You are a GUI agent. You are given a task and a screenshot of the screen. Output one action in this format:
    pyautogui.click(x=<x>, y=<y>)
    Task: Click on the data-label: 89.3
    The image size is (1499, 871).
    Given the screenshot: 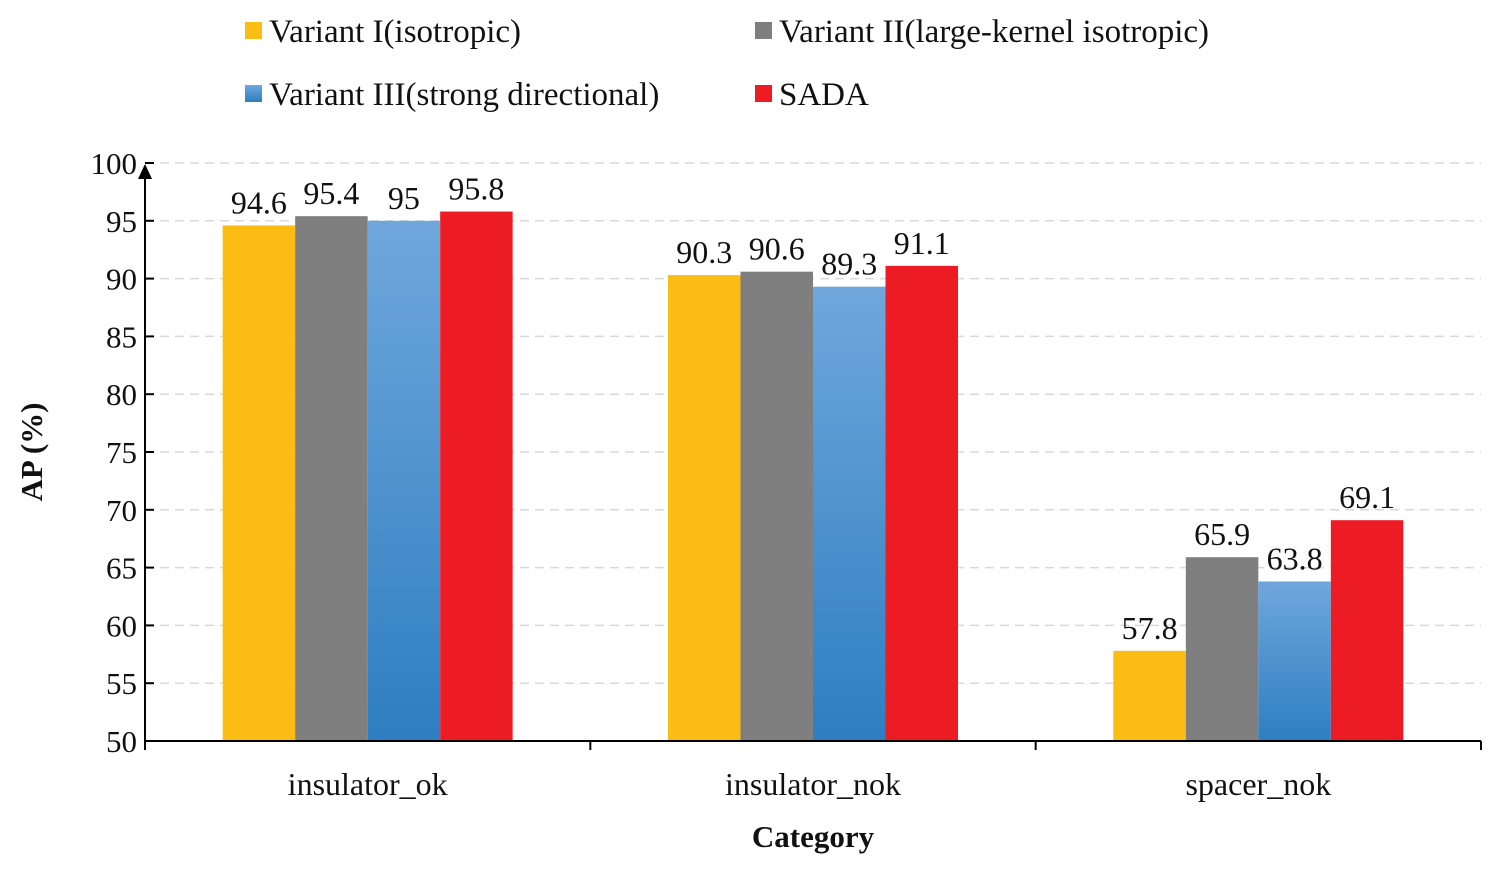 What is the action you would take?
    pyautogui.click(x=849, y=264)
    